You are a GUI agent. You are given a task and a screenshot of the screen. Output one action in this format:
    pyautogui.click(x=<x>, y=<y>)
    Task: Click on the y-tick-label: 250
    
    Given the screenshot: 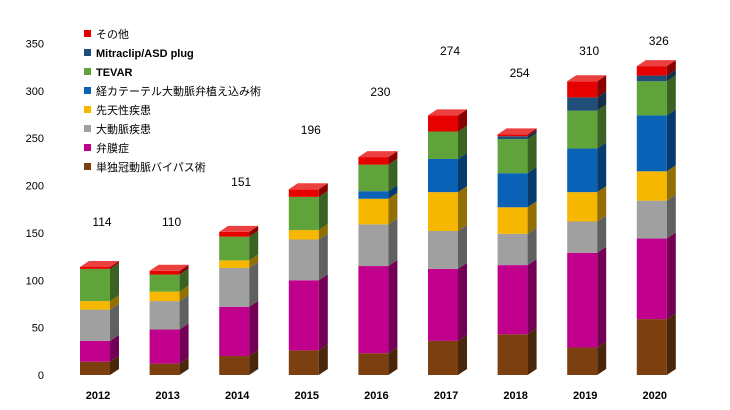 What is the action you would take?
    pyautogui.click(x=35, y=139)
    